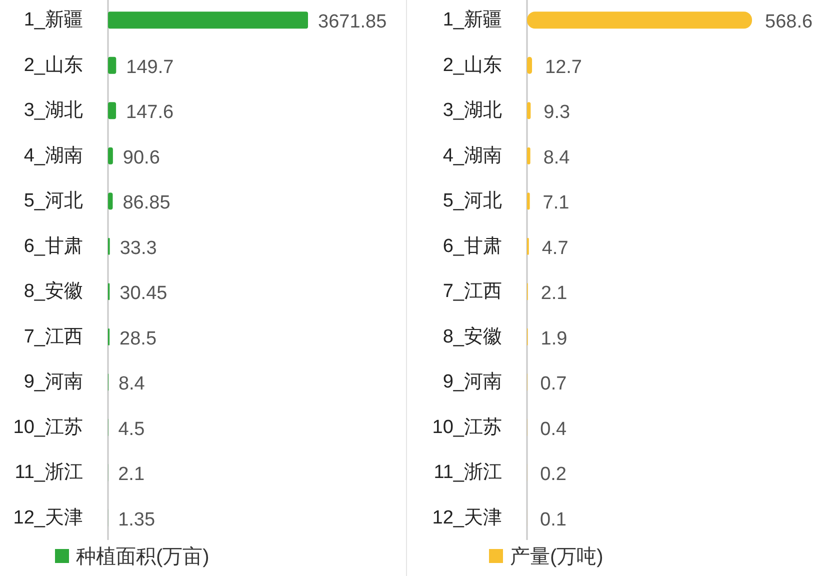 The image size is (825, 576). I want to click on data-label: 0.2, so click(553, 475).